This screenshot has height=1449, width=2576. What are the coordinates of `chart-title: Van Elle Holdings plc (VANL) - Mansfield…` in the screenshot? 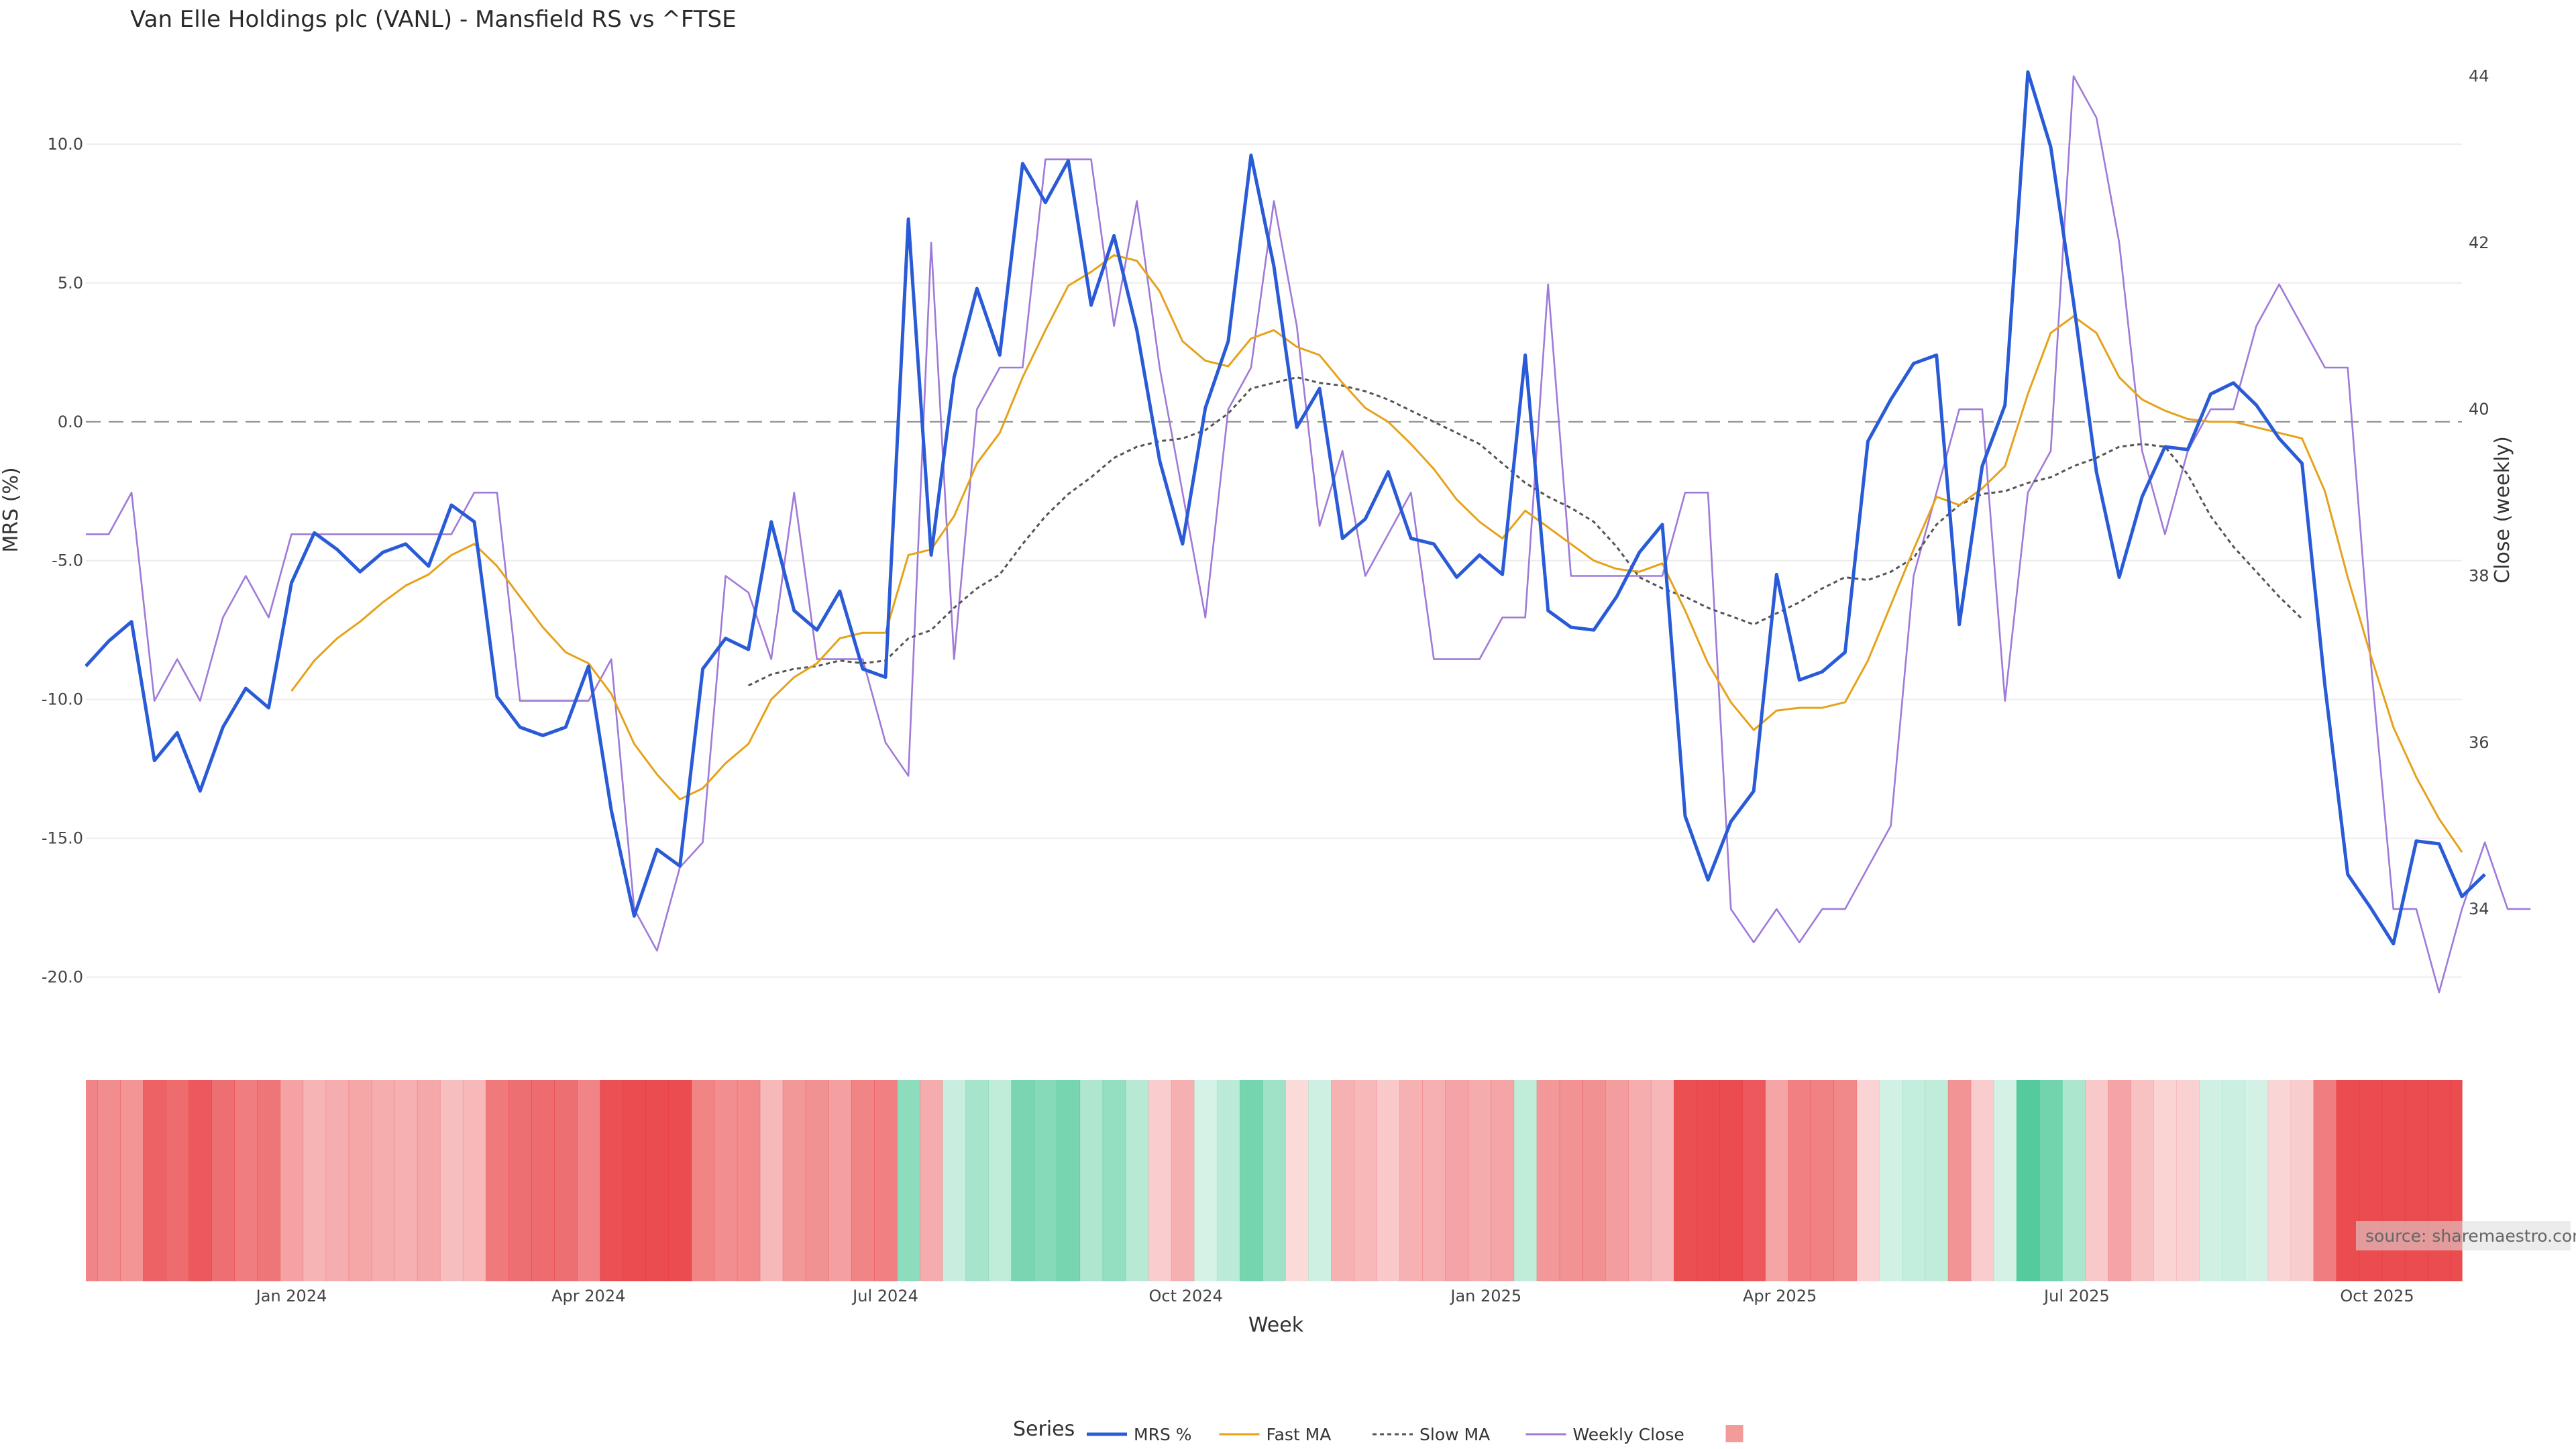 It's located at (433, 19).